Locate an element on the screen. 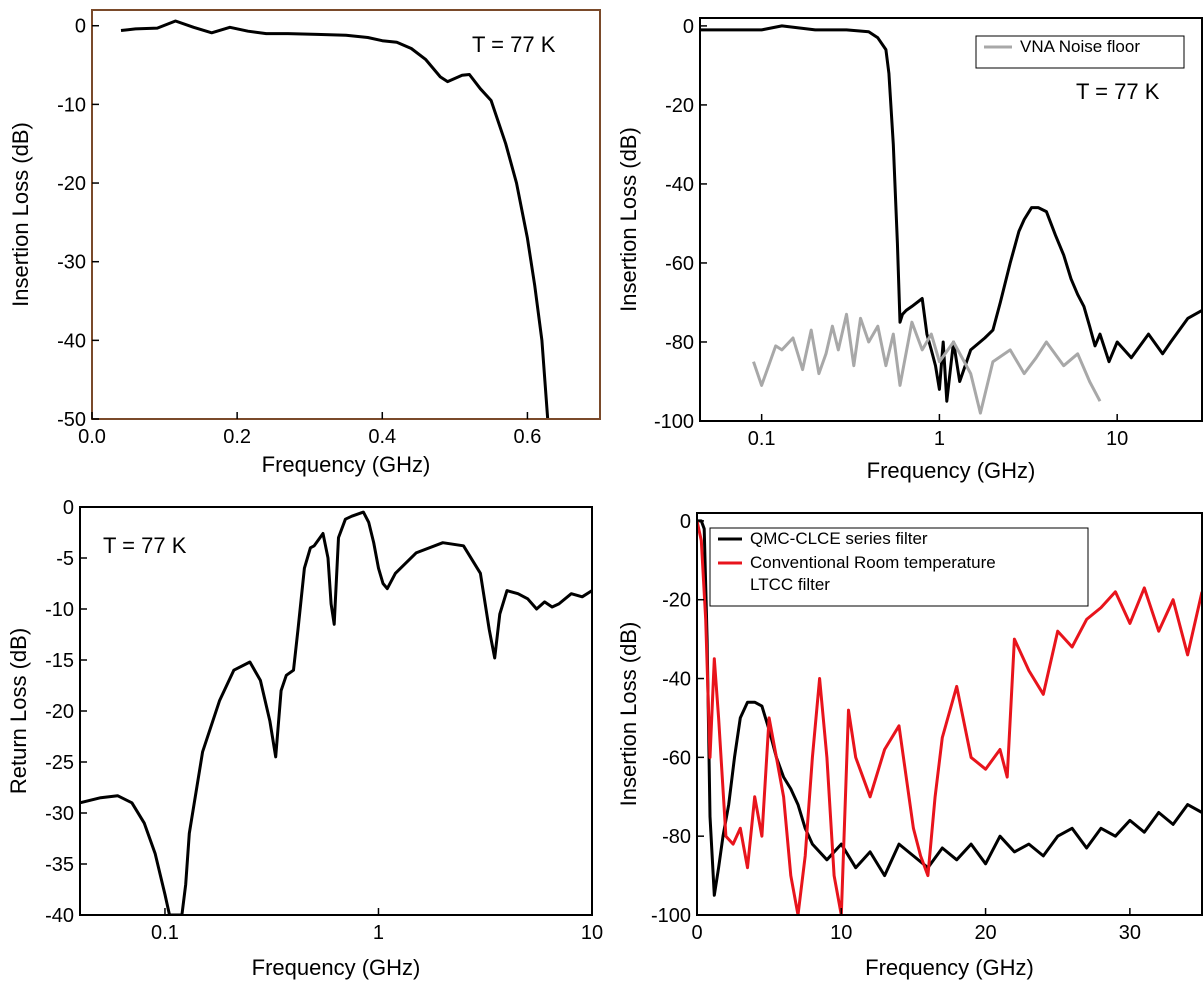 The image size is (1204, 987). x-tick-label: 0.2 is located at coordinates (237, 437).